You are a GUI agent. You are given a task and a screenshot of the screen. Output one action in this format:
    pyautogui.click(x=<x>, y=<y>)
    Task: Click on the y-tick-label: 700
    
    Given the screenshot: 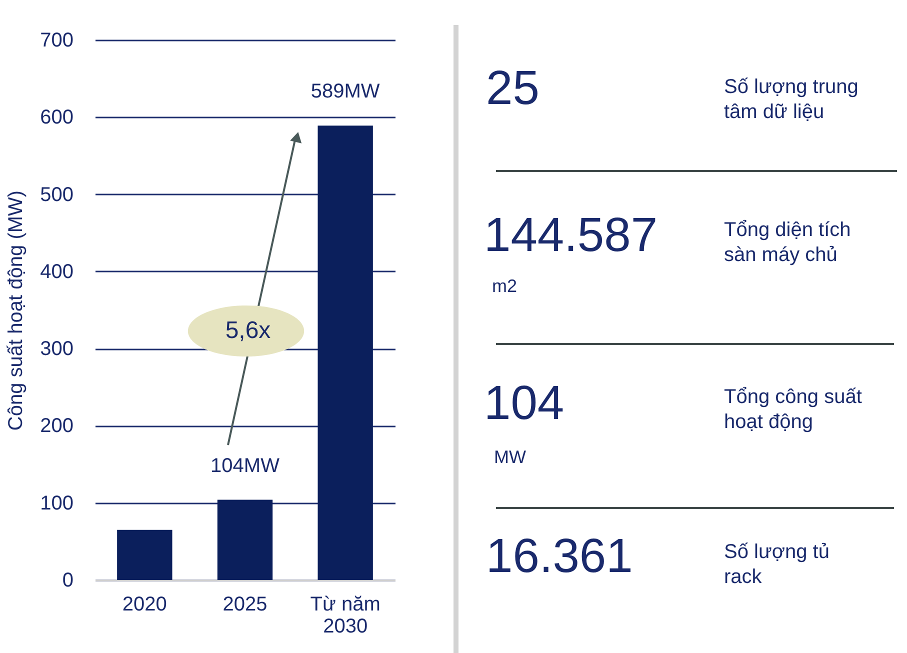 What is the action you would take?
    pyautogui.click(x=57, y=41)
    